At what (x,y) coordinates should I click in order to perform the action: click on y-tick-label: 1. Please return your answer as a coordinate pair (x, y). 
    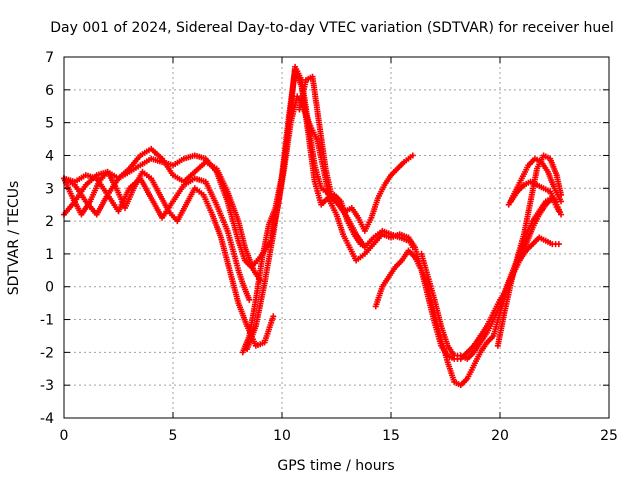
    Looking at the image, I should click on (49, 255).